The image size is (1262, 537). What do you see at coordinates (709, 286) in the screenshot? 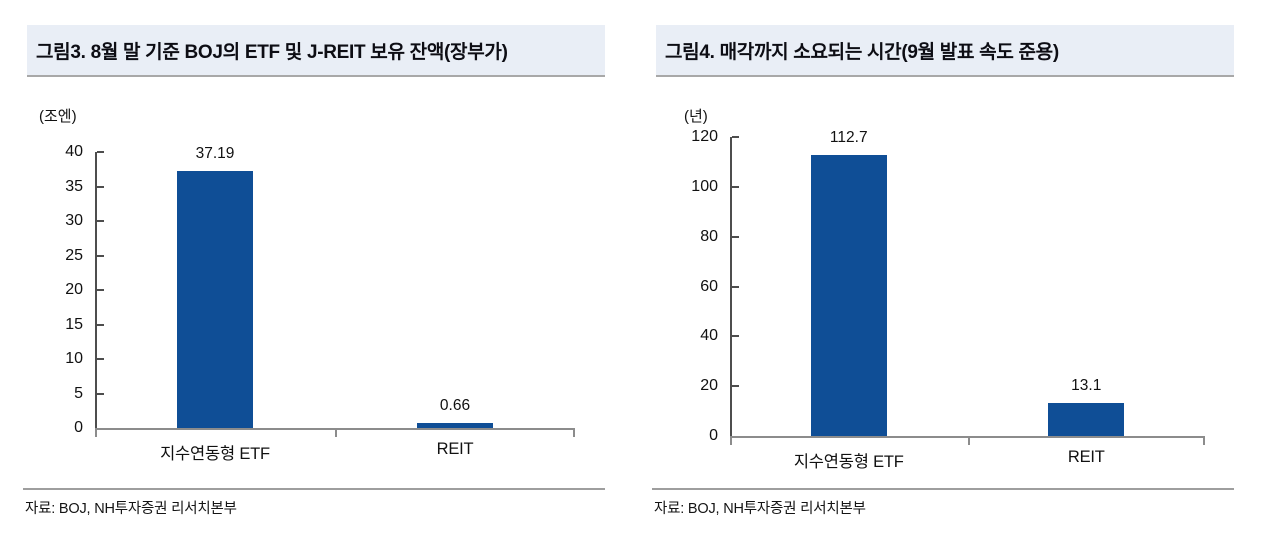
I see `y-axis-tick-label: 60` at bounding box center [709, 286].